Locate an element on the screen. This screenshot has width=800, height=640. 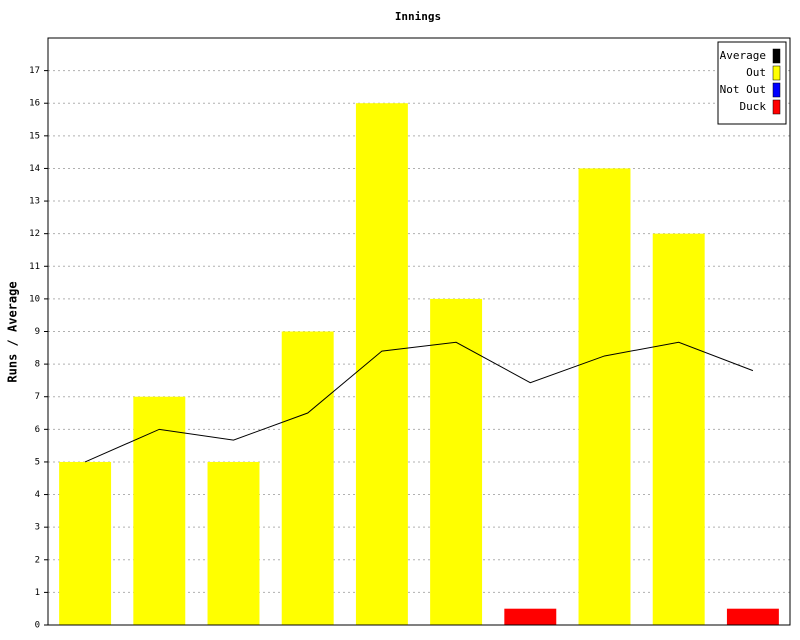
legend: Average Out Not Out Duck is located at coordinates (752, 83).